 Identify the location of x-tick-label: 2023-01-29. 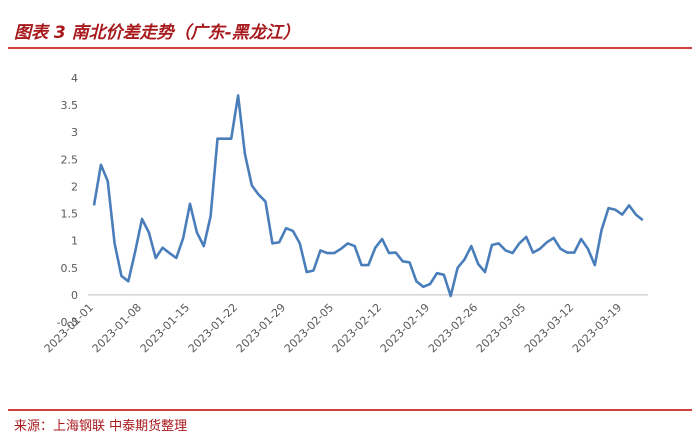
(261, 328).